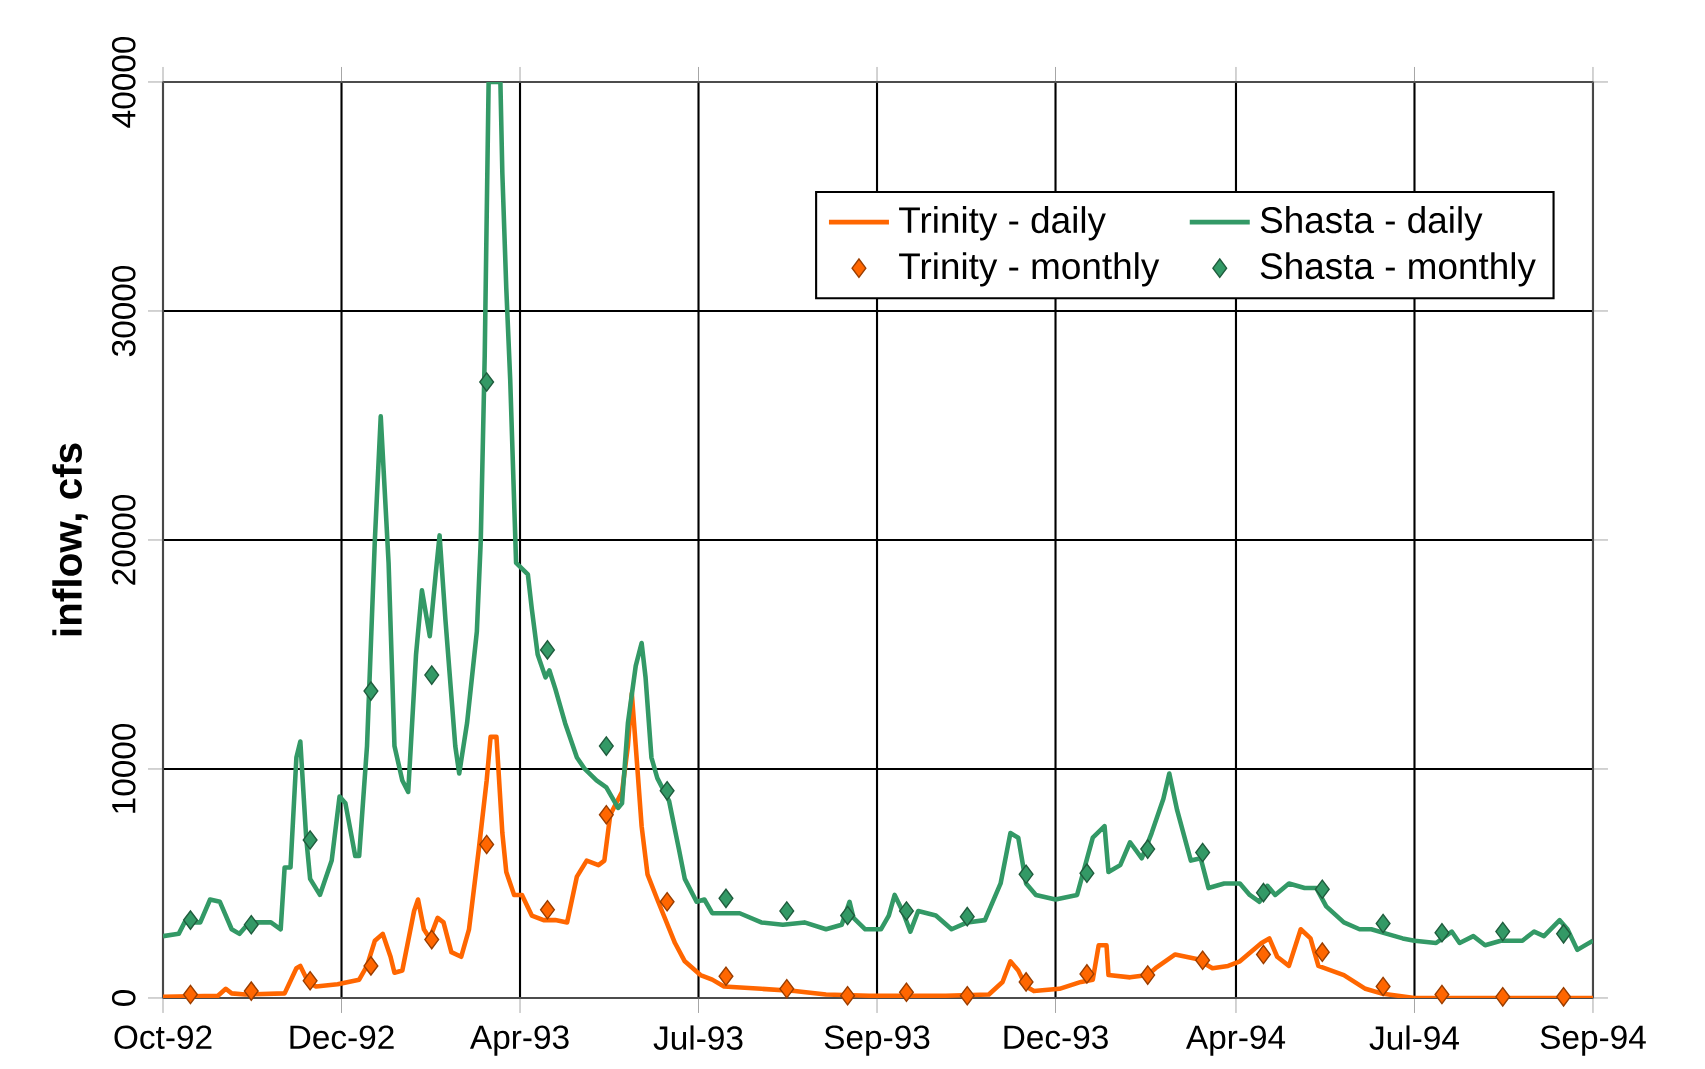 The height and width of the screenshot is (1069, 1705). Describe the element at coordinates (1235, 1040) in the screenshot. I see `x-tick-label: Apr-94` at that location.